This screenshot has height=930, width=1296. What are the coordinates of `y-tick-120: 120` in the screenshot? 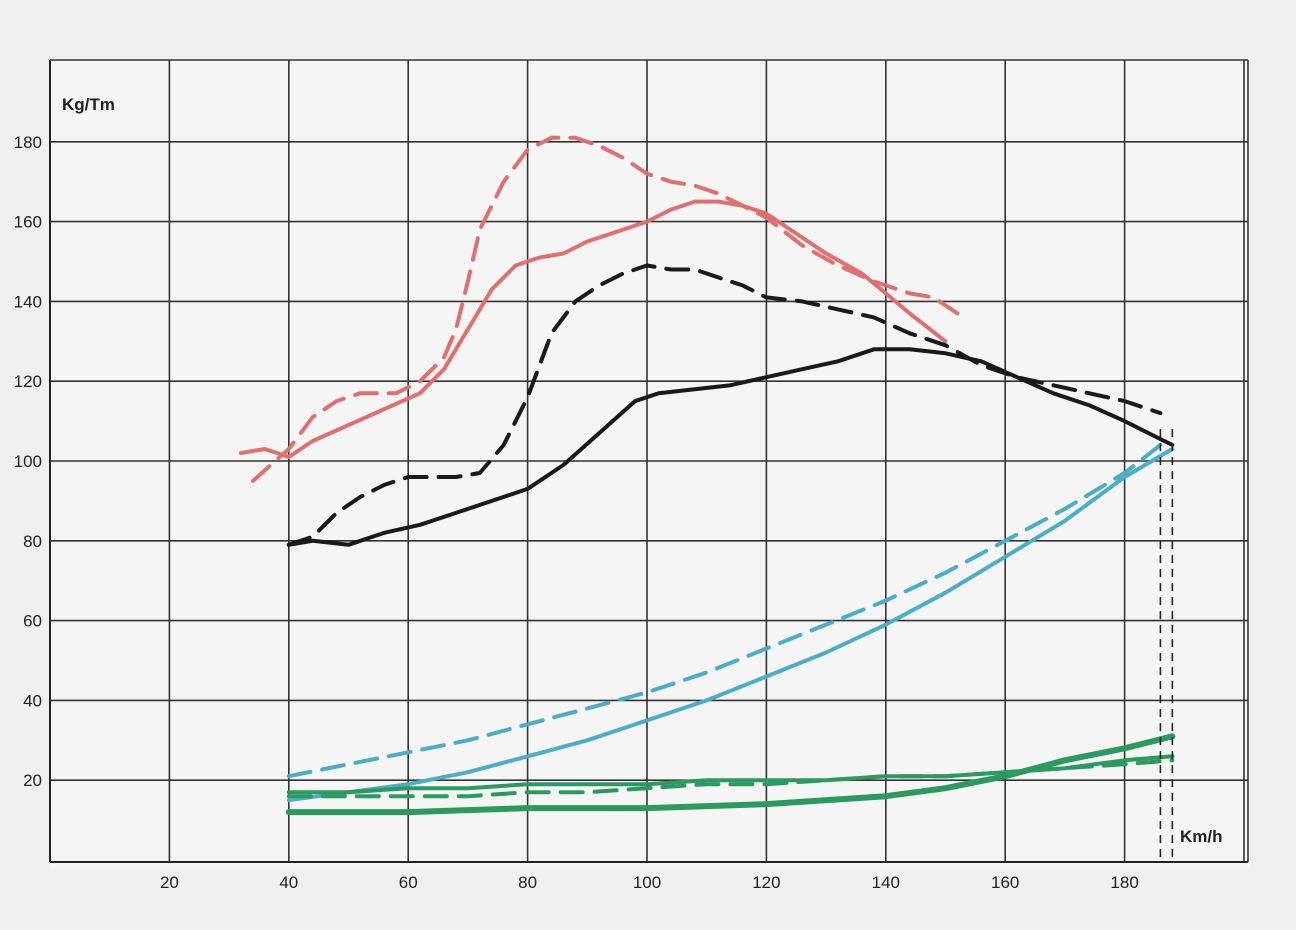 It's located at (28, 381).